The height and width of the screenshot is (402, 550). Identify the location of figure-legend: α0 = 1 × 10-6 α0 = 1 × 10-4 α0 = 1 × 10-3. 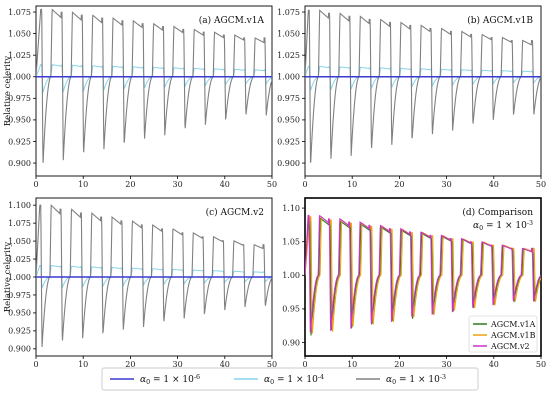
(290, 379).